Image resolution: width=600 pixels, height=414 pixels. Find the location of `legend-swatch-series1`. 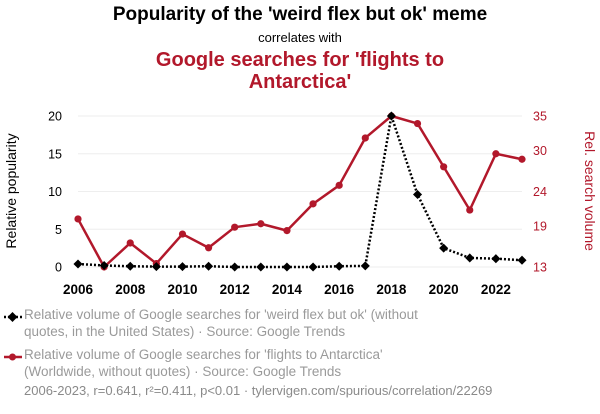

legend-swatch-series1 is located at coordinates (13, 317).